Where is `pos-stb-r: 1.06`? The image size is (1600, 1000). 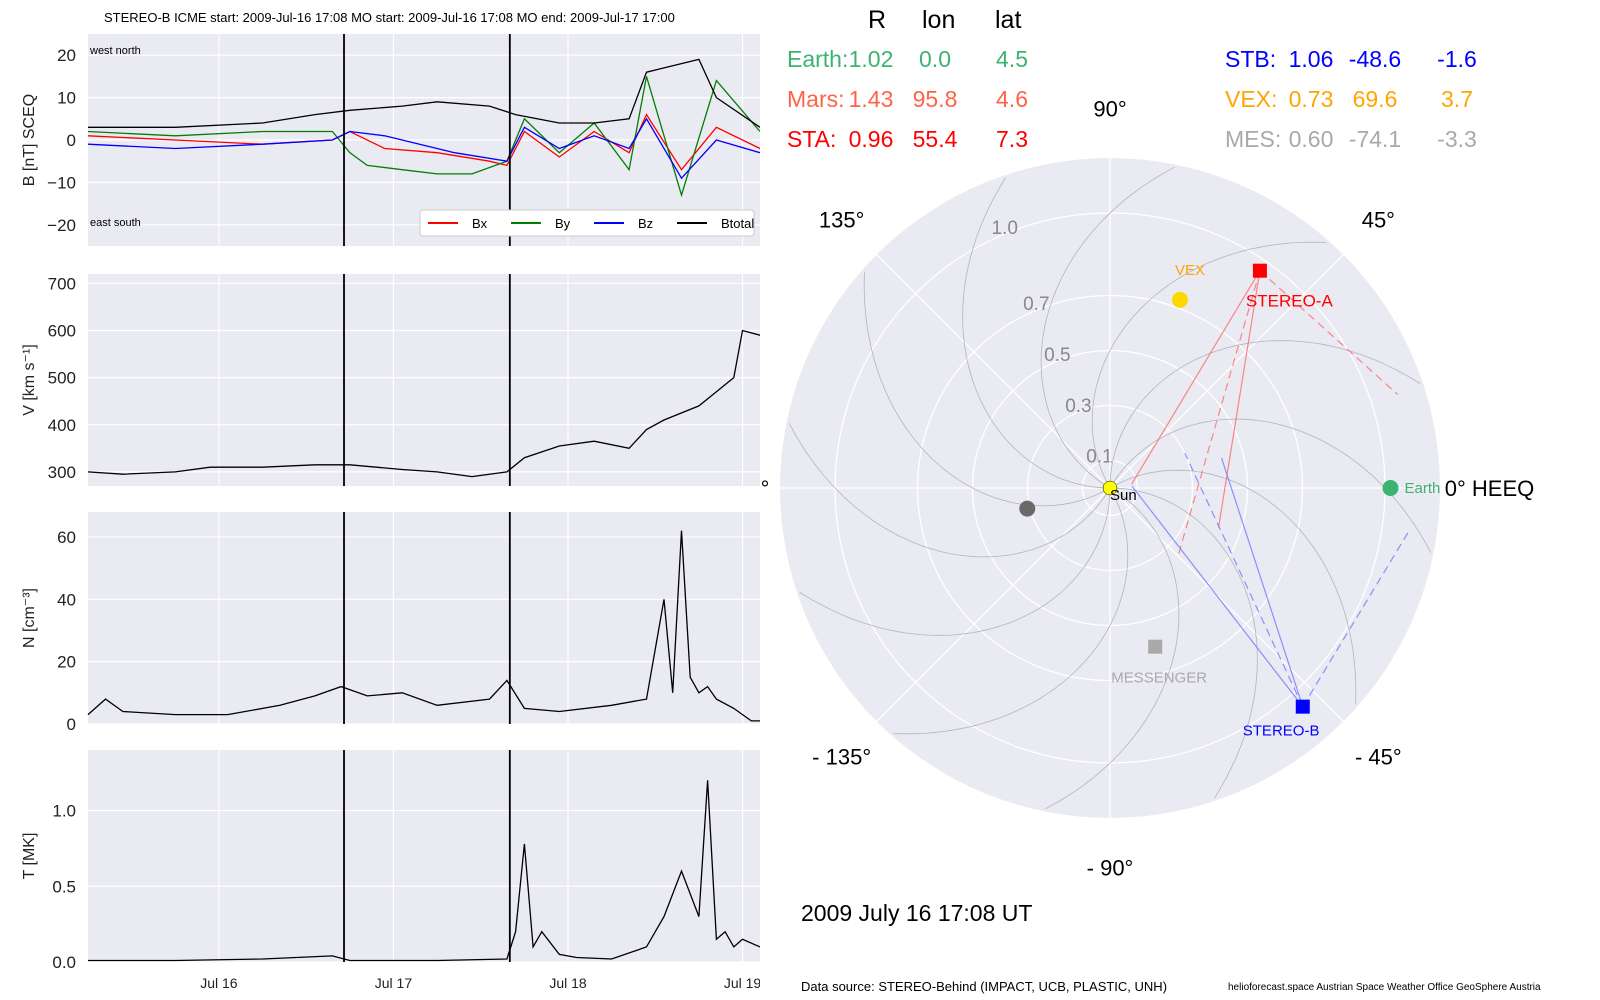 pos-stb-r: 1.06 is located at coordinates (1311, 59).